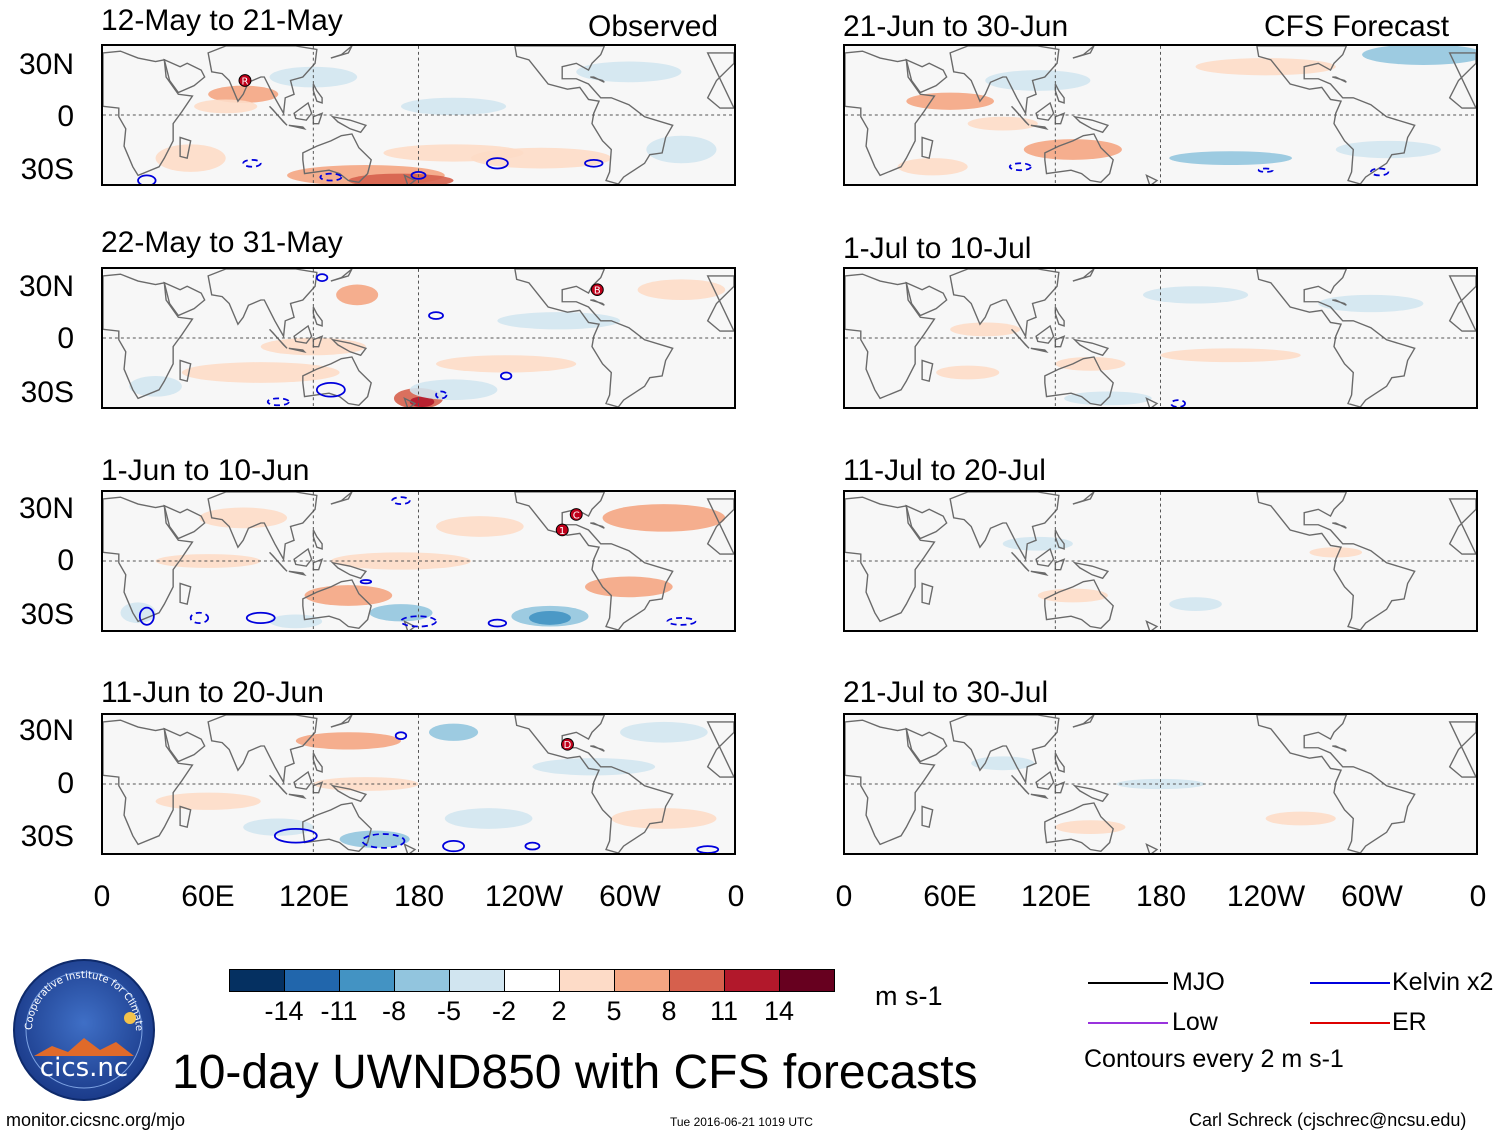 The width and height of the screenshot is (1510, 1137). What do you see at coordinates (568, 745) in the screenshot?
I see `storm-marker-label: D` at bounding box center [568, 745].